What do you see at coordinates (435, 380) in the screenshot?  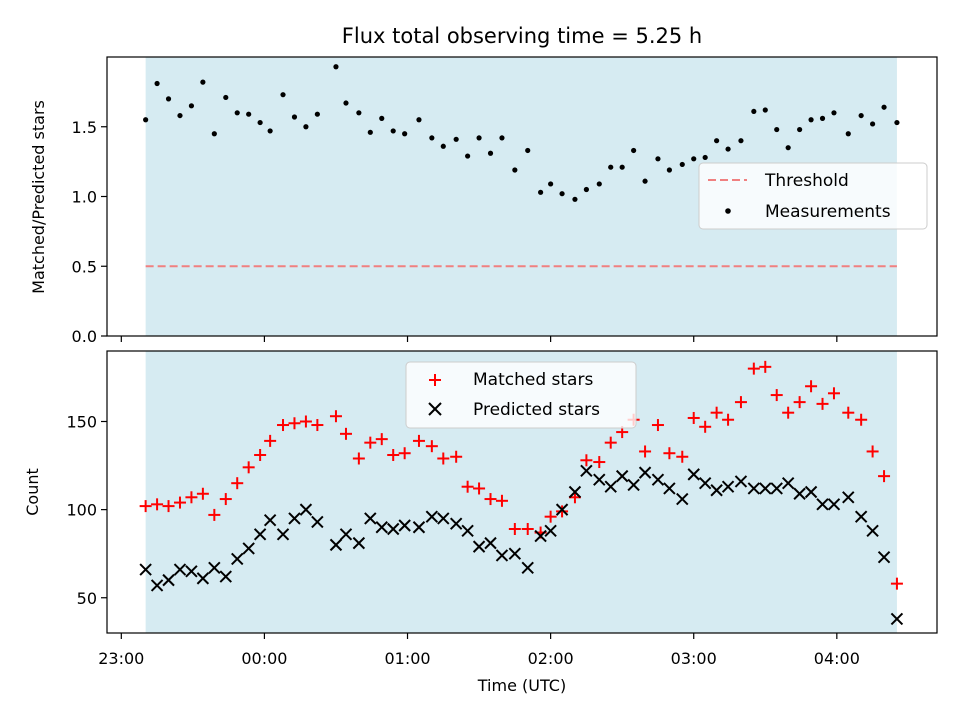 I see `legend-matched-swatch` at bounding box center [435, 380].